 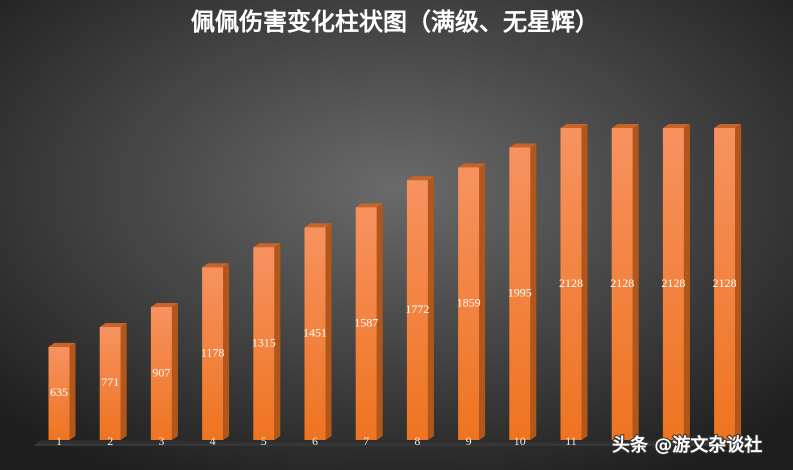 I want to click on x-tick-label: 3, so click(x=161, y=441).